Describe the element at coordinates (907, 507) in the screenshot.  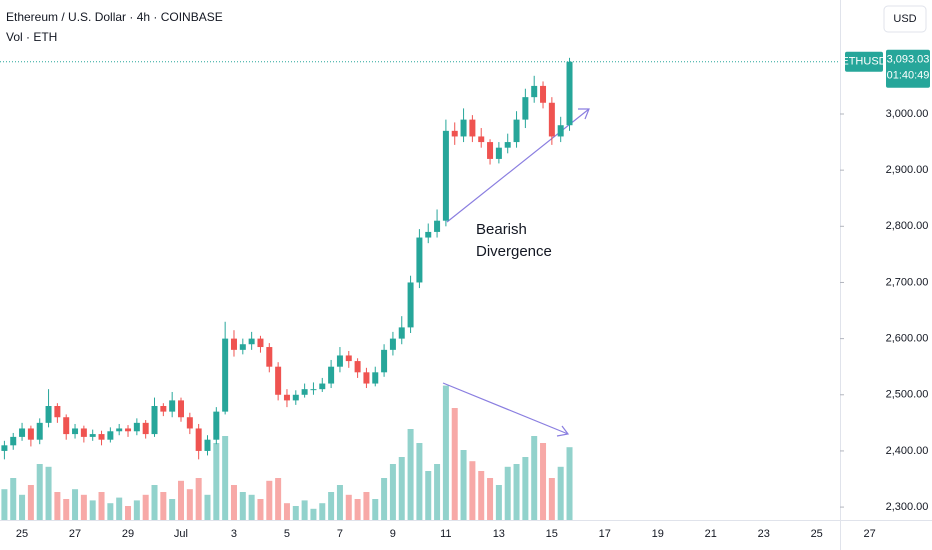
I see `y-tick-label: 2,300.00` at that location.